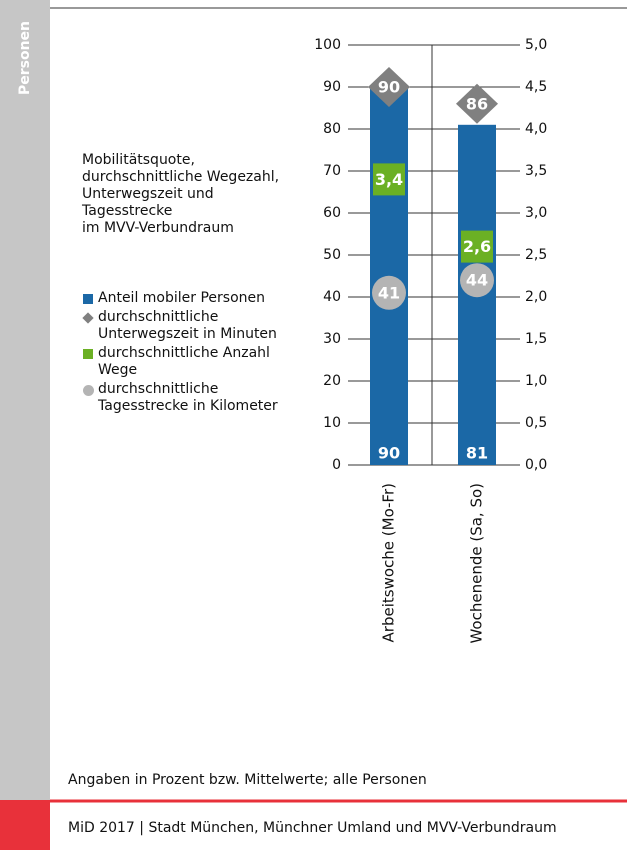 Image resolution: width=627 pixels, height=850 pixels. What do you see at coordinates (332, 423) in the screenshot?
I see `y-tick-label: 10` at bounding box center [332, 423].